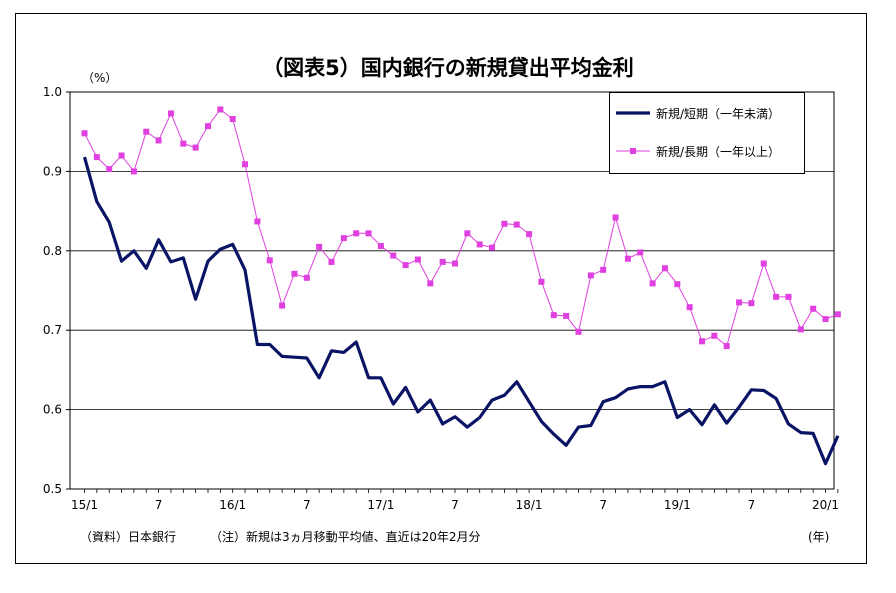  I want to click on x-tick-label: 20/1, so click(825, 505).